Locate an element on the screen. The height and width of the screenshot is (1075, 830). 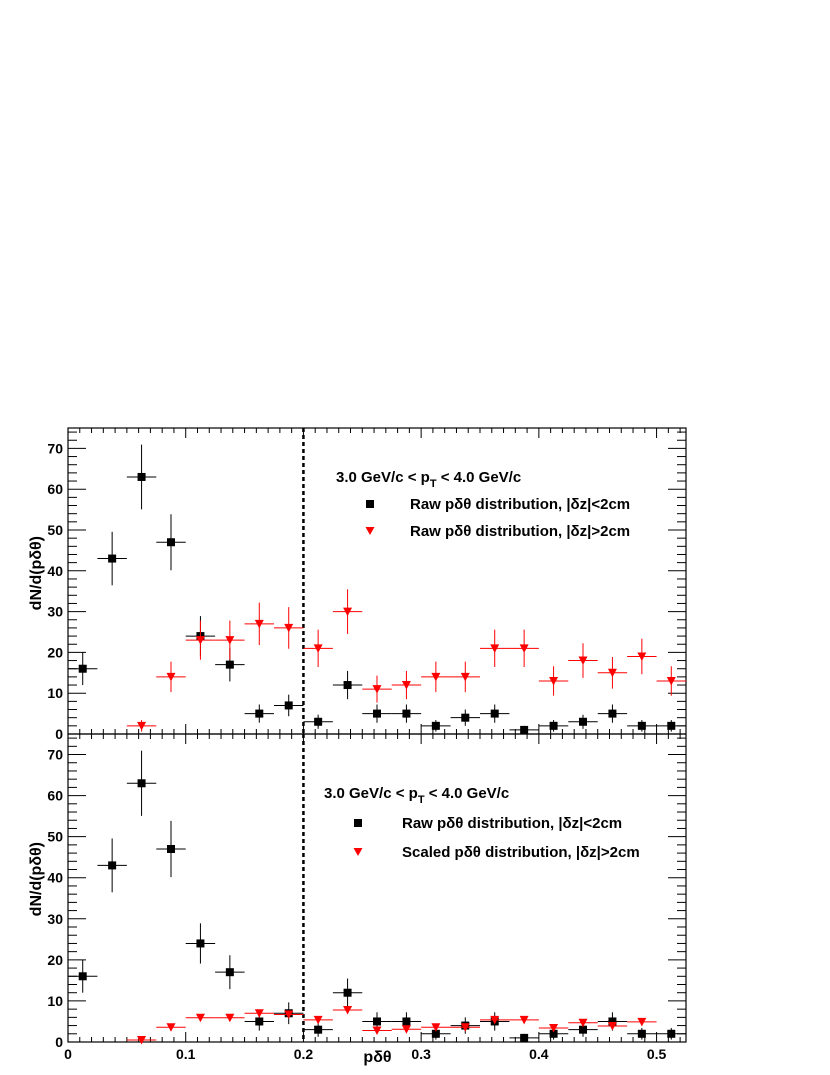
series-red-triangles is located at coordinates (391, 1025).